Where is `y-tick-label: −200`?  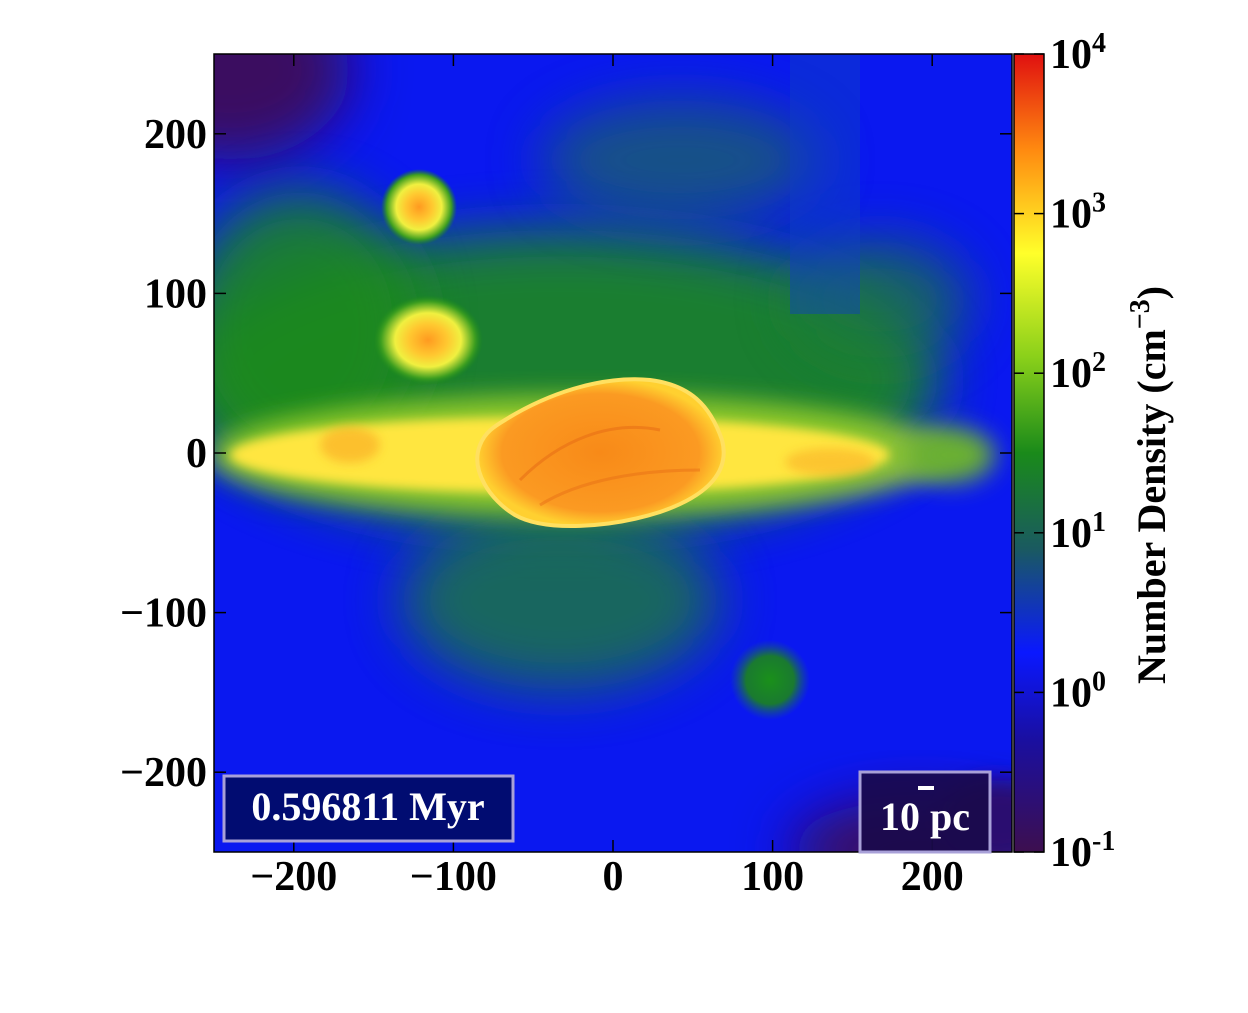
y-tick-label: −200 is located at coordinates (163, 773).